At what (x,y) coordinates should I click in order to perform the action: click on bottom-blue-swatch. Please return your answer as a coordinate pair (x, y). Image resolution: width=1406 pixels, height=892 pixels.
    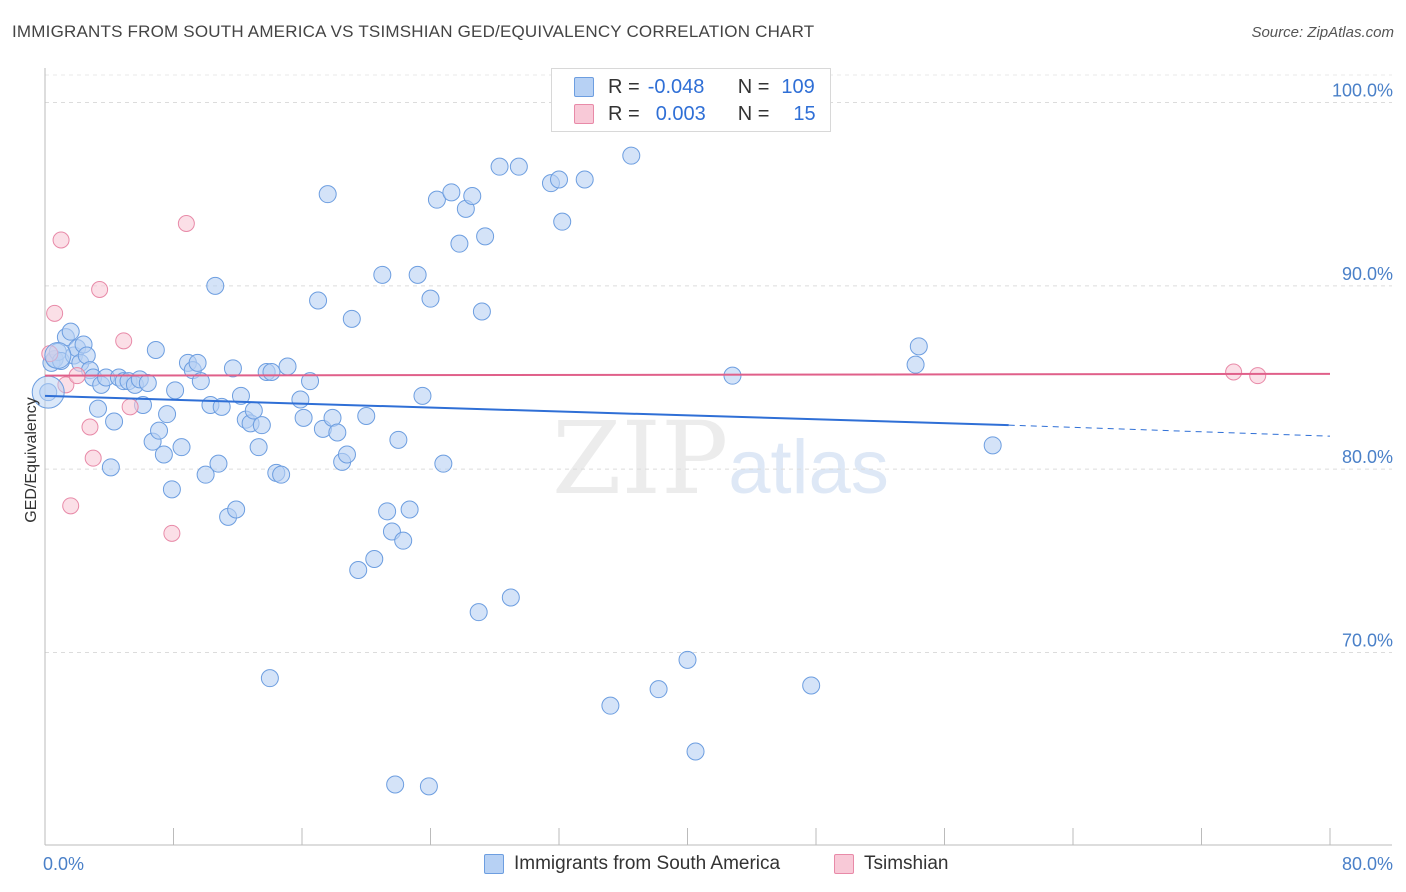
    Looking at the image, I should click on (494, 864).